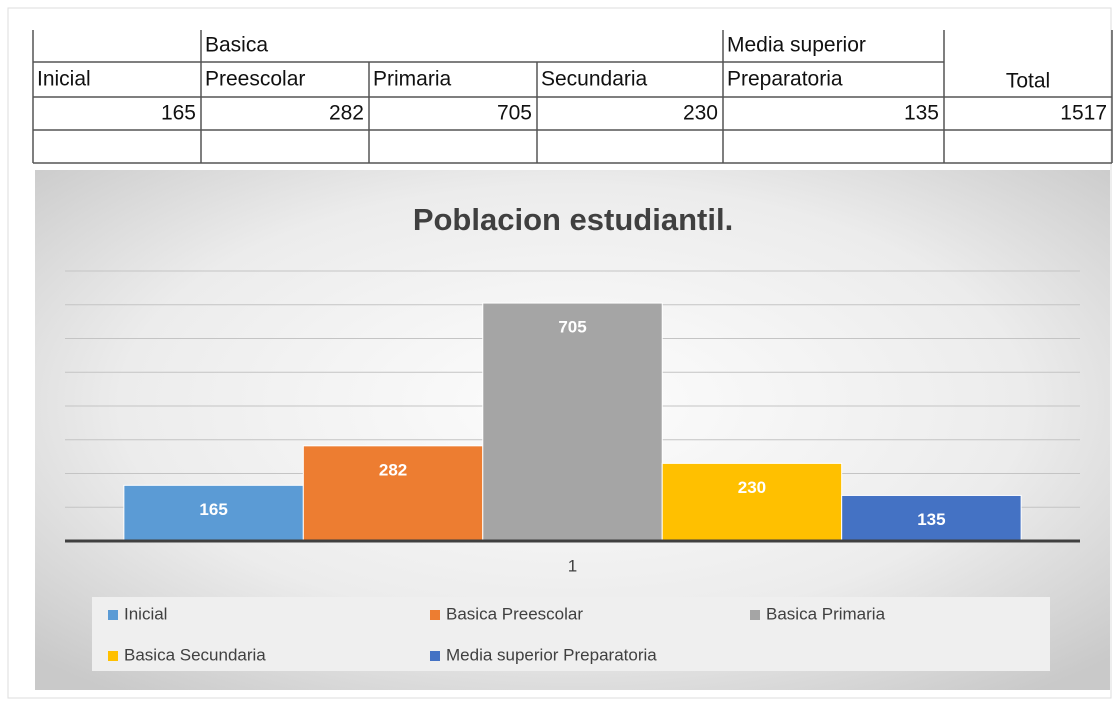  Describe the element at coordinates (571, 634) in the screenshot. I see `legend-box` at that location.